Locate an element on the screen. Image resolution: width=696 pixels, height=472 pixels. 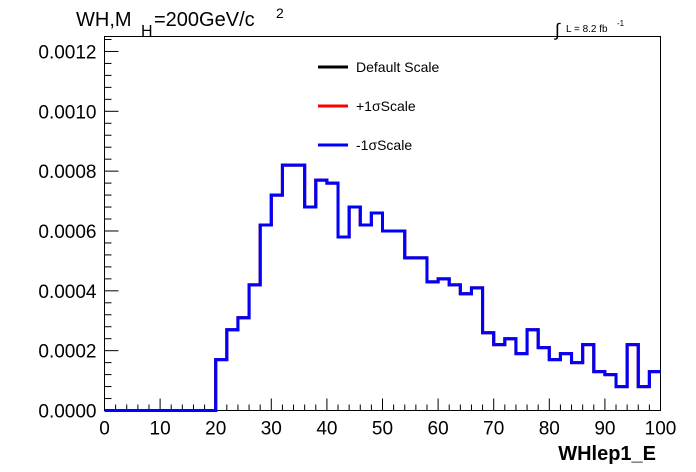
x-tick-label: 80 is located at coordinates (549, 429).